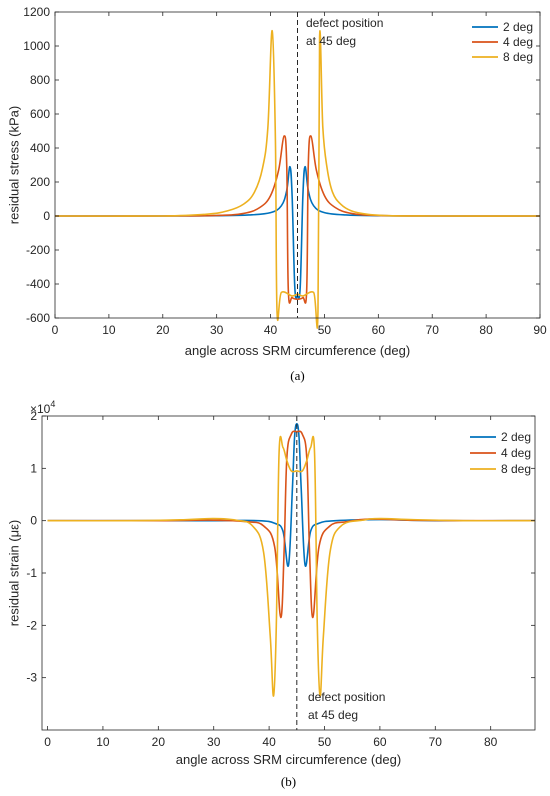  Describe the element at coordinates (40, 114) in the screenshot. I see `chart-a-y-tick-label-6: 600` at that location.